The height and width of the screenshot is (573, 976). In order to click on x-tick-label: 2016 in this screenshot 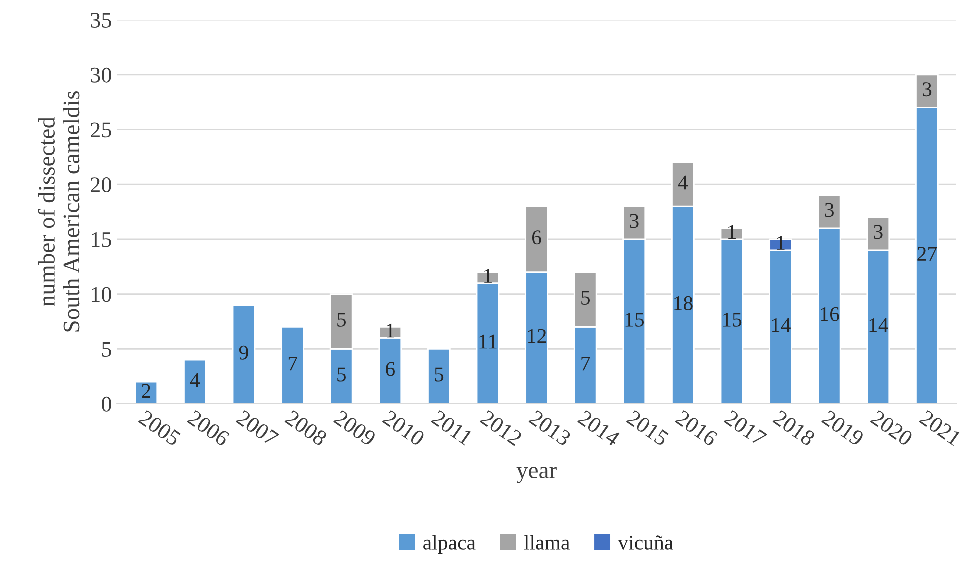, I will do `click(697, 428)`.